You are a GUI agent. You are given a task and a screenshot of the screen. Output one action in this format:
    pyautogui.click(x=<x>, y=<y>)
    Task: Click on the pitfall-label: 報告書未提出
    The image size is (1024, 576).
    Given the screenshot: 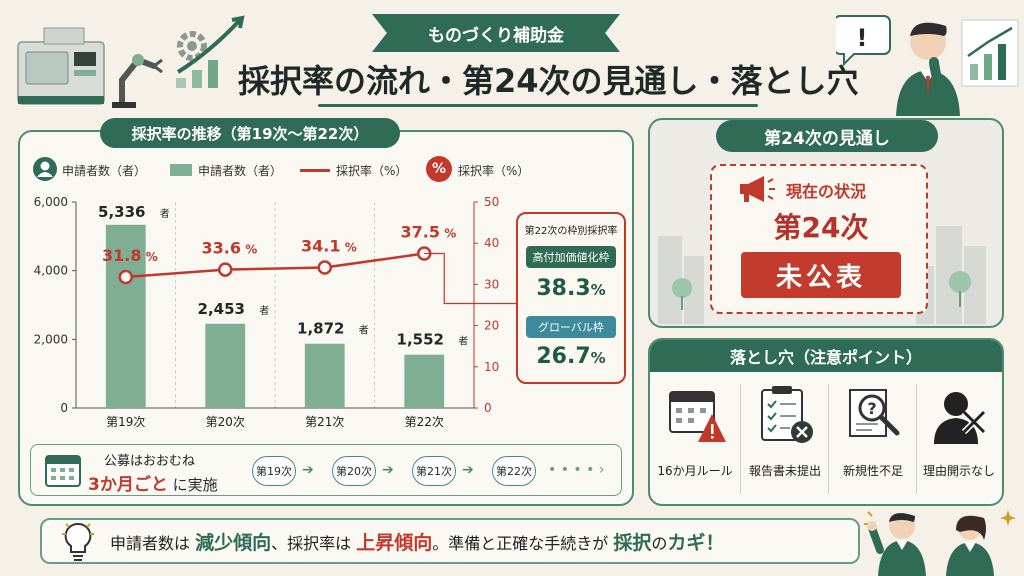 What is the action you would take?
    pyautogui.click(x=784, y=471)
    